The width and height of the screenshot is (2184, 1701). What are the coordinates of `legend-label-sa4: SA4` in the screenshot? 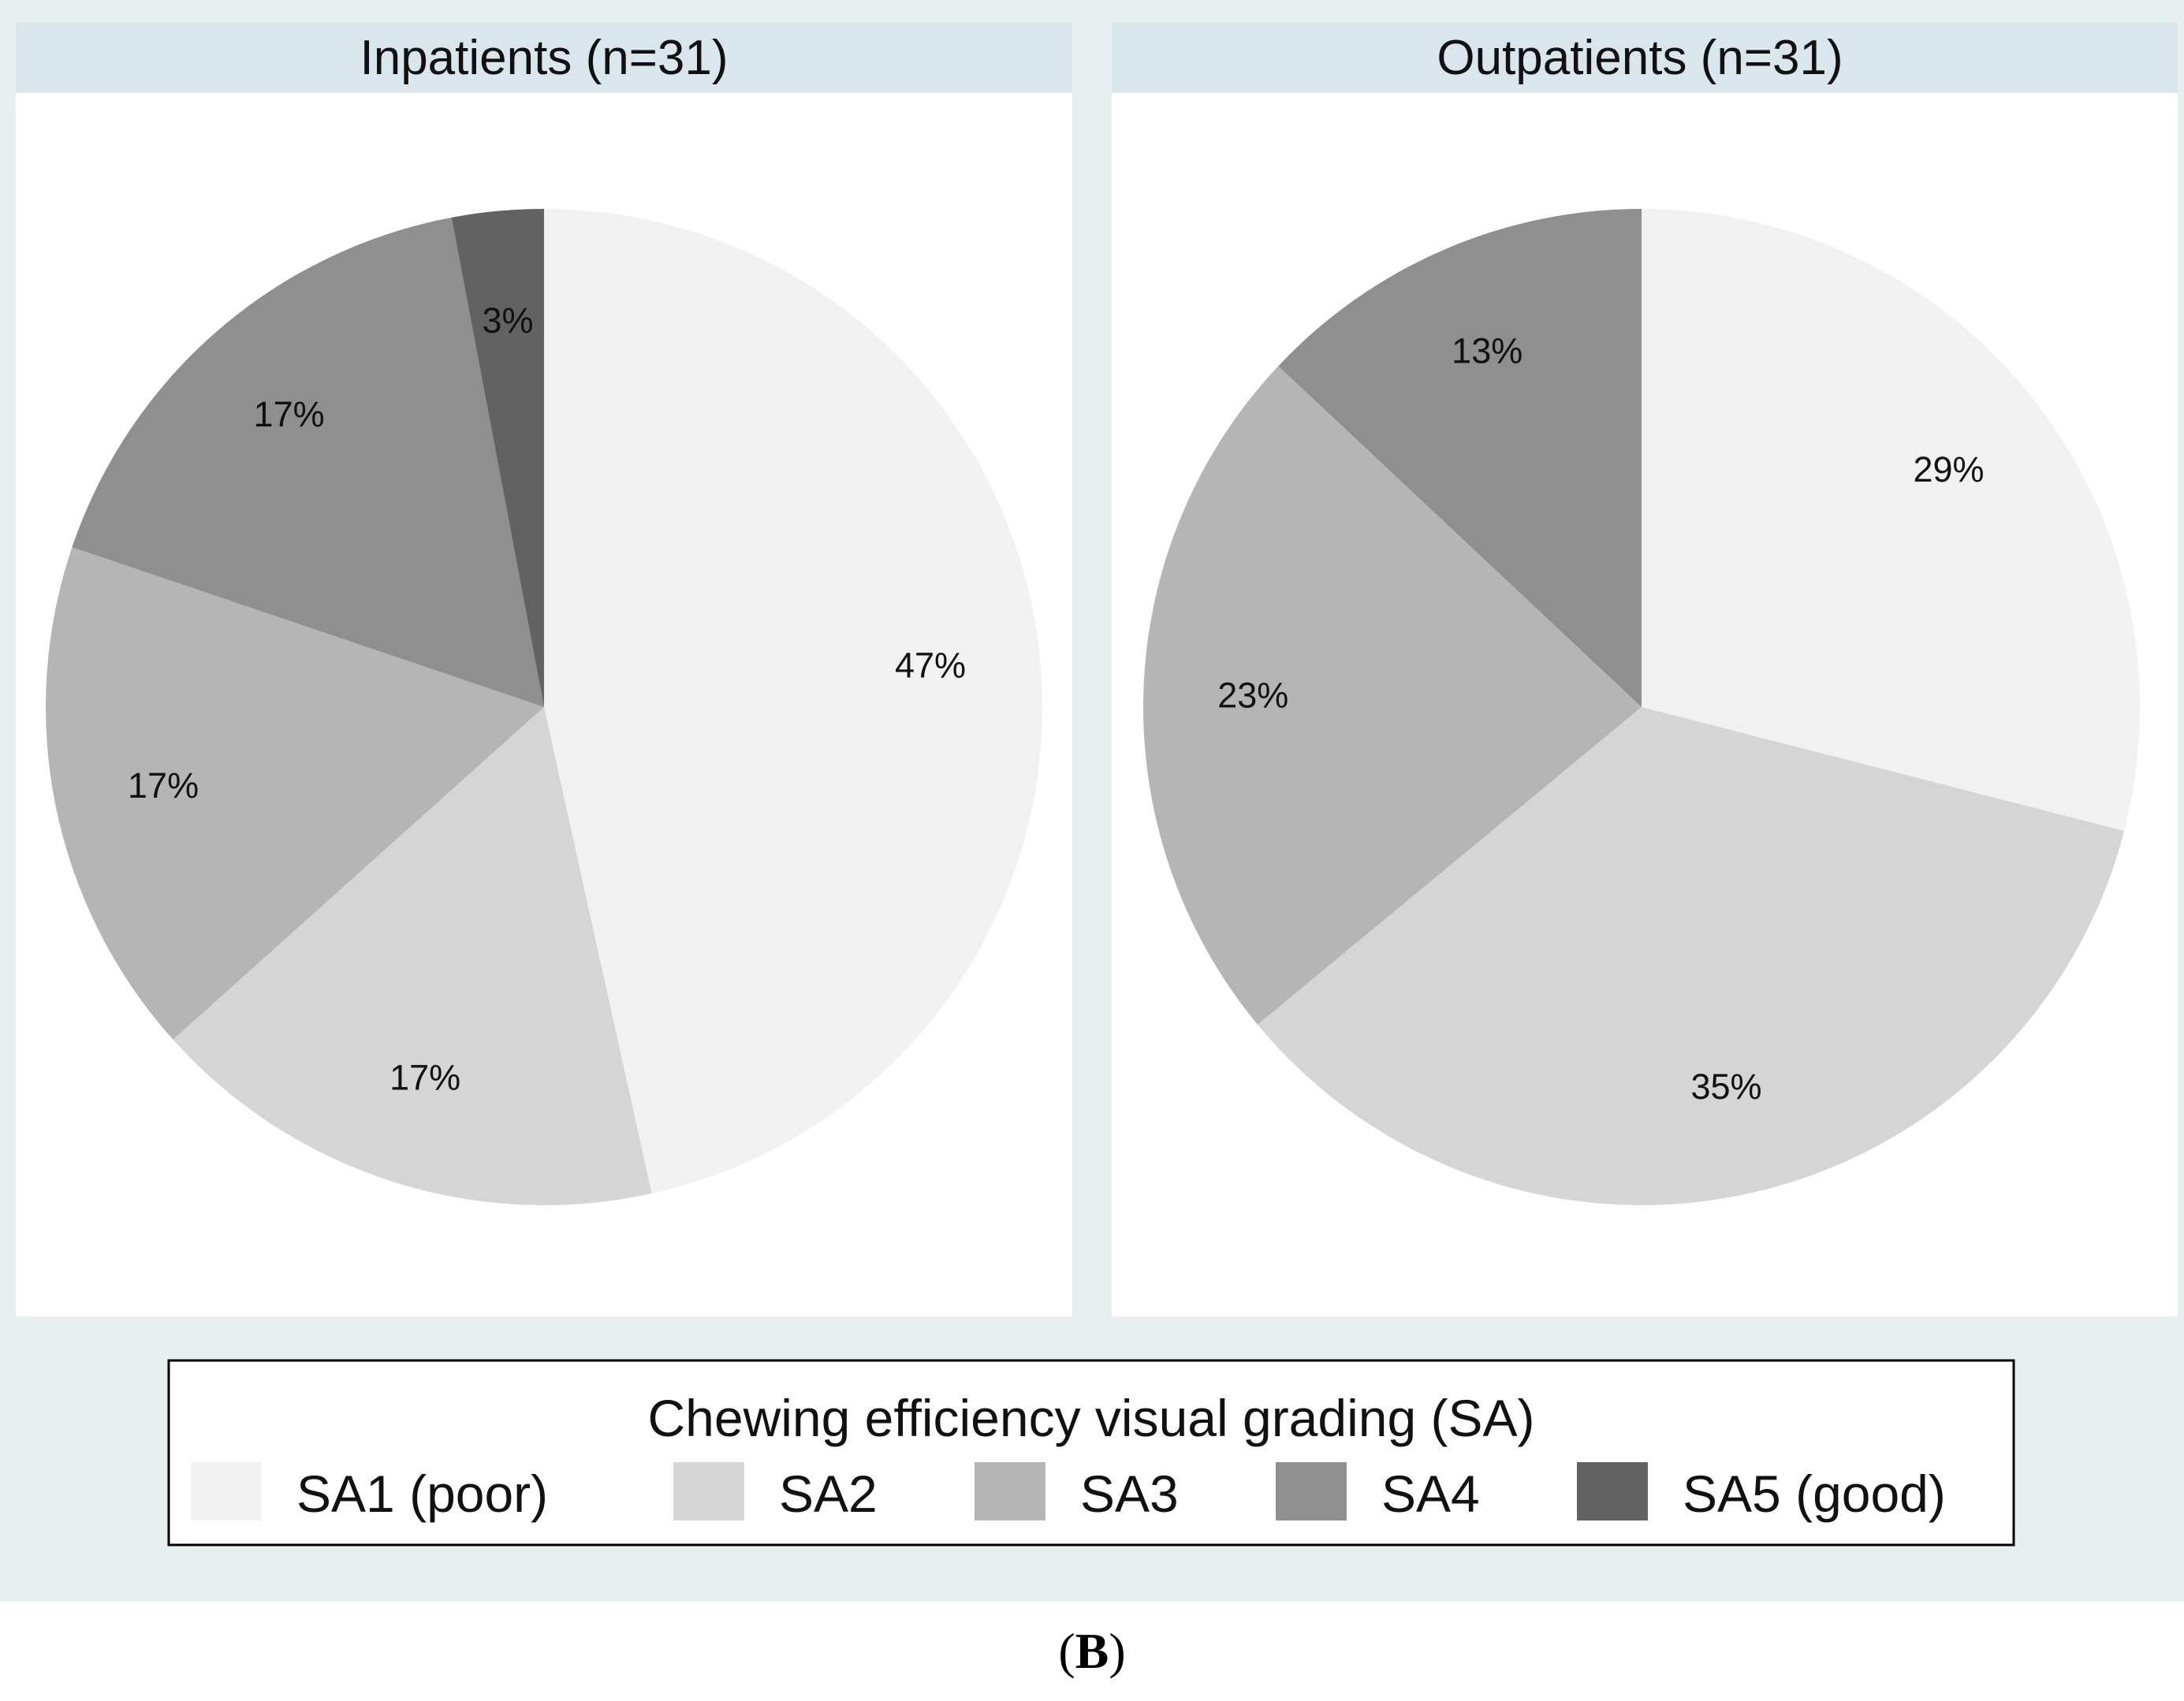 It's located at (1430, 1494).